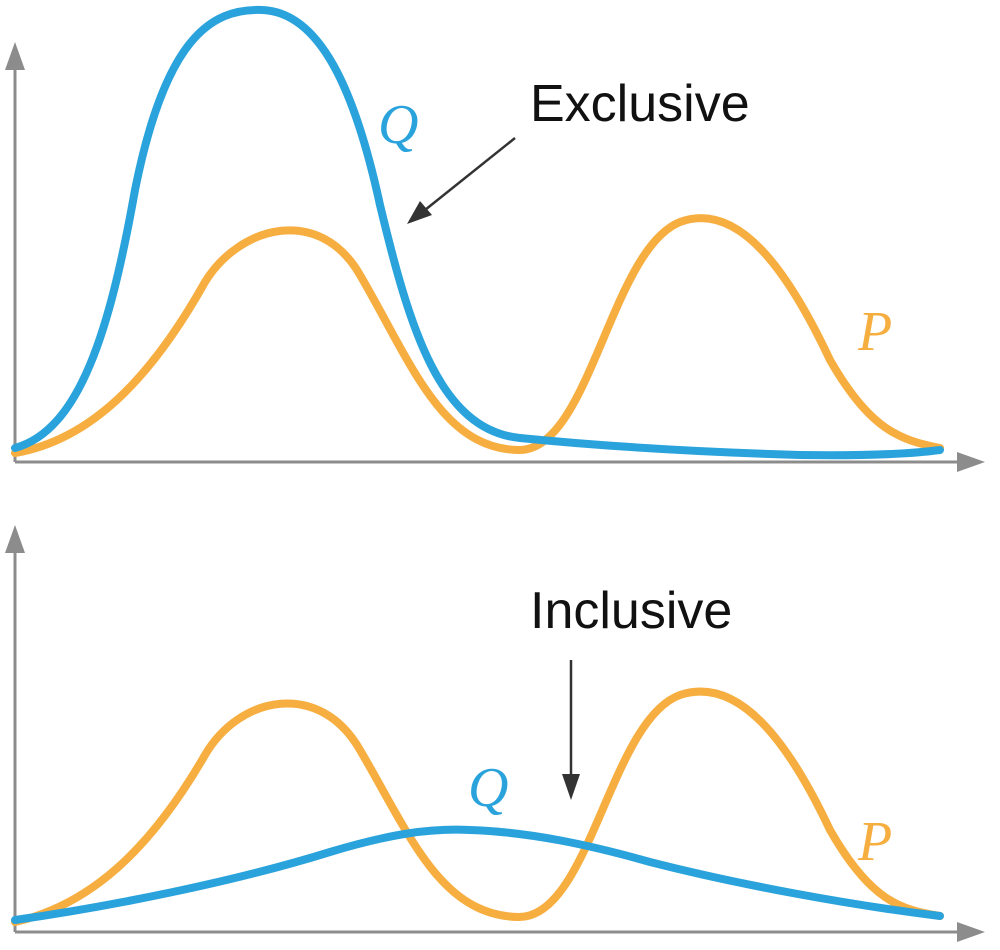 The image size is (1000, 950). I want to click on y-axis-arrowhead-top, so click(15, 56).